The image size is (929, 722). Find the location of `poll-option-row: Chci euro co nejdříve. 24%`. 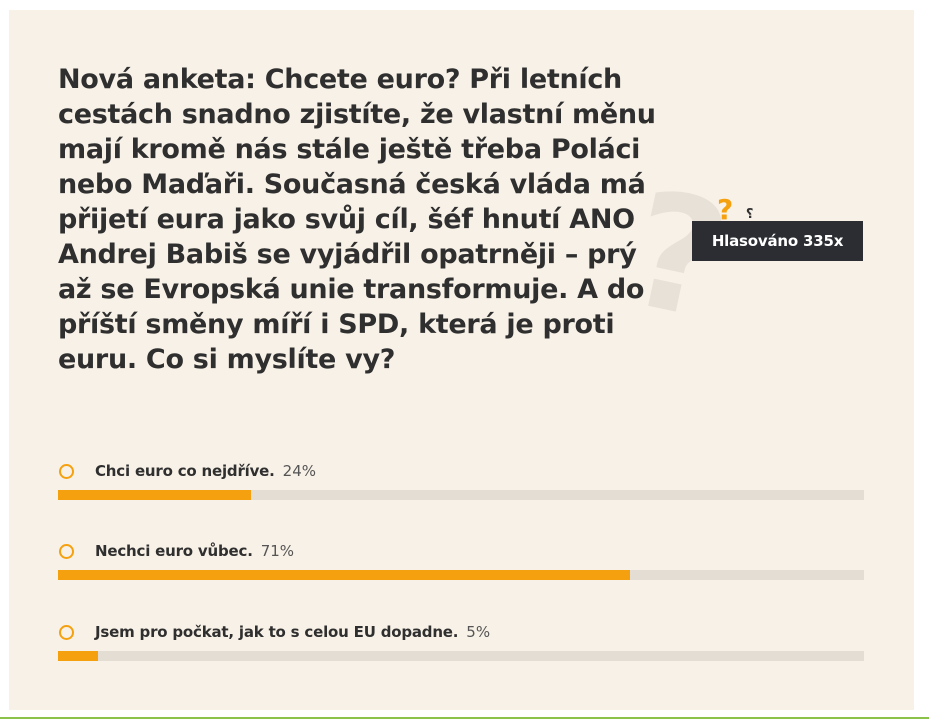

poll-option-row: Chci euro co nejdříve. 24% is located at coordinates (461, 471).